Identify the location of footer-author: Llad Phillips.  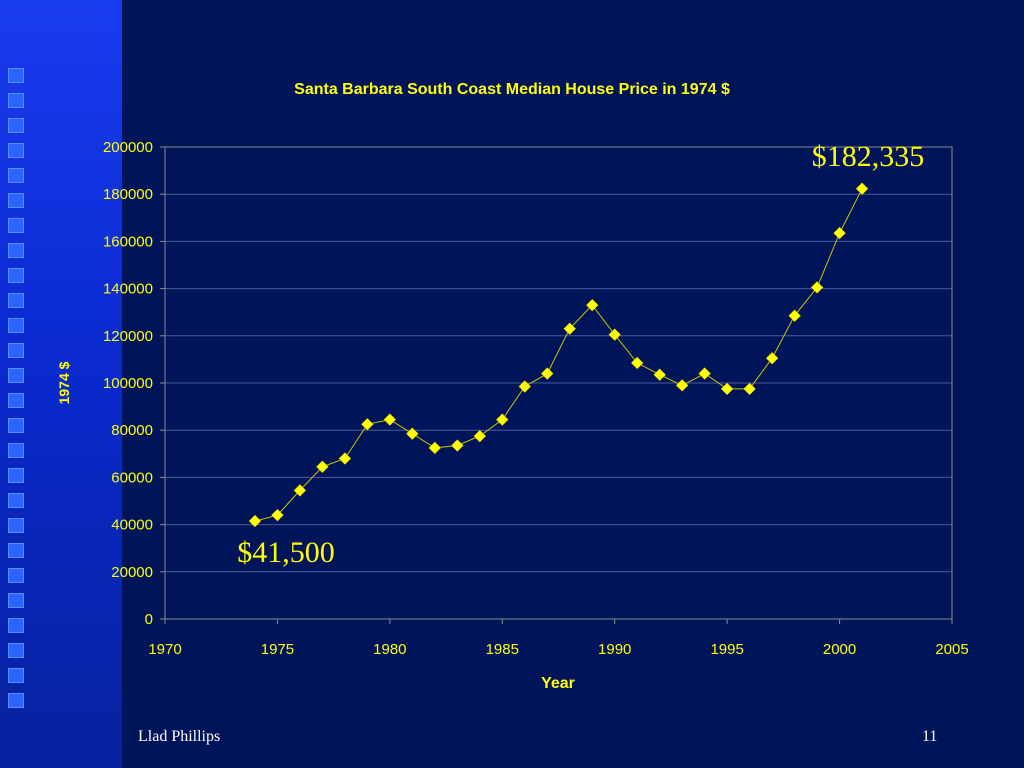
(179, 736).